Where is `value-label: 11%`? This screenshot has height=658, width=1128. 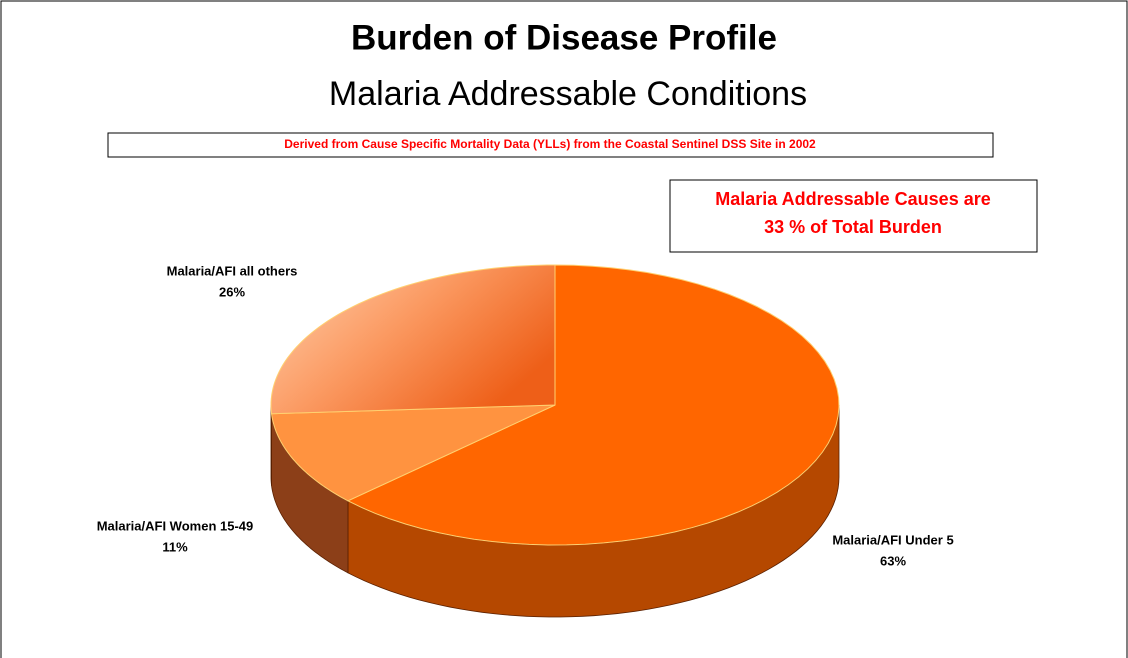 value-label: 11% is located at coordinates (175, 546).